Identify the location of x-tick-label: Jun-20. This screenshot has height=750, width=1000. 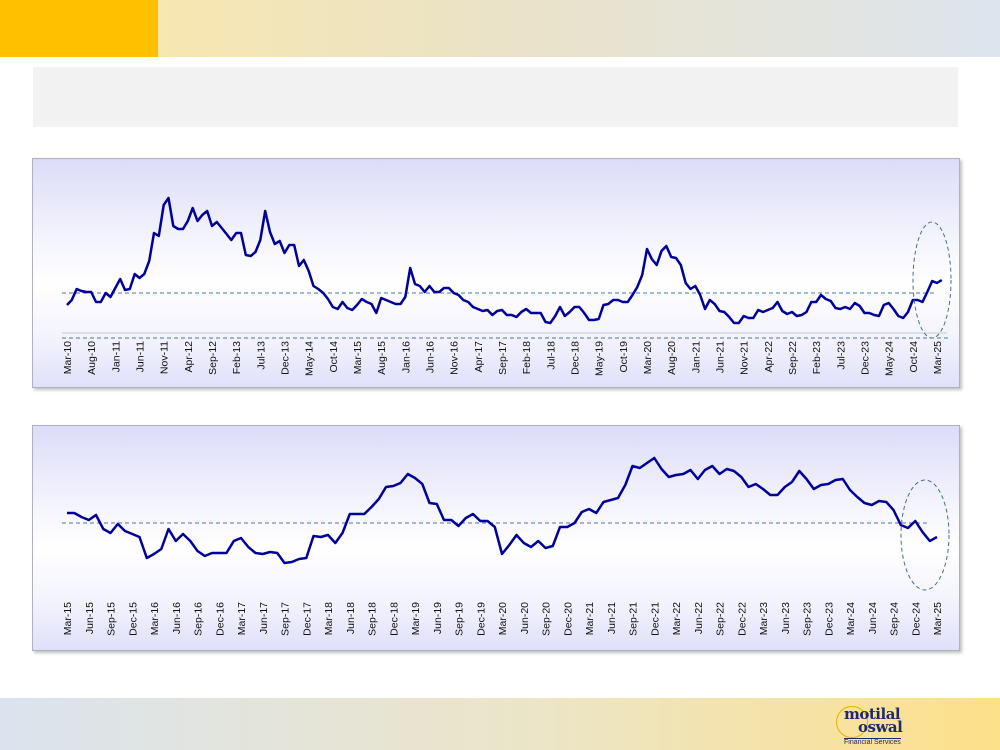
(525, 618).